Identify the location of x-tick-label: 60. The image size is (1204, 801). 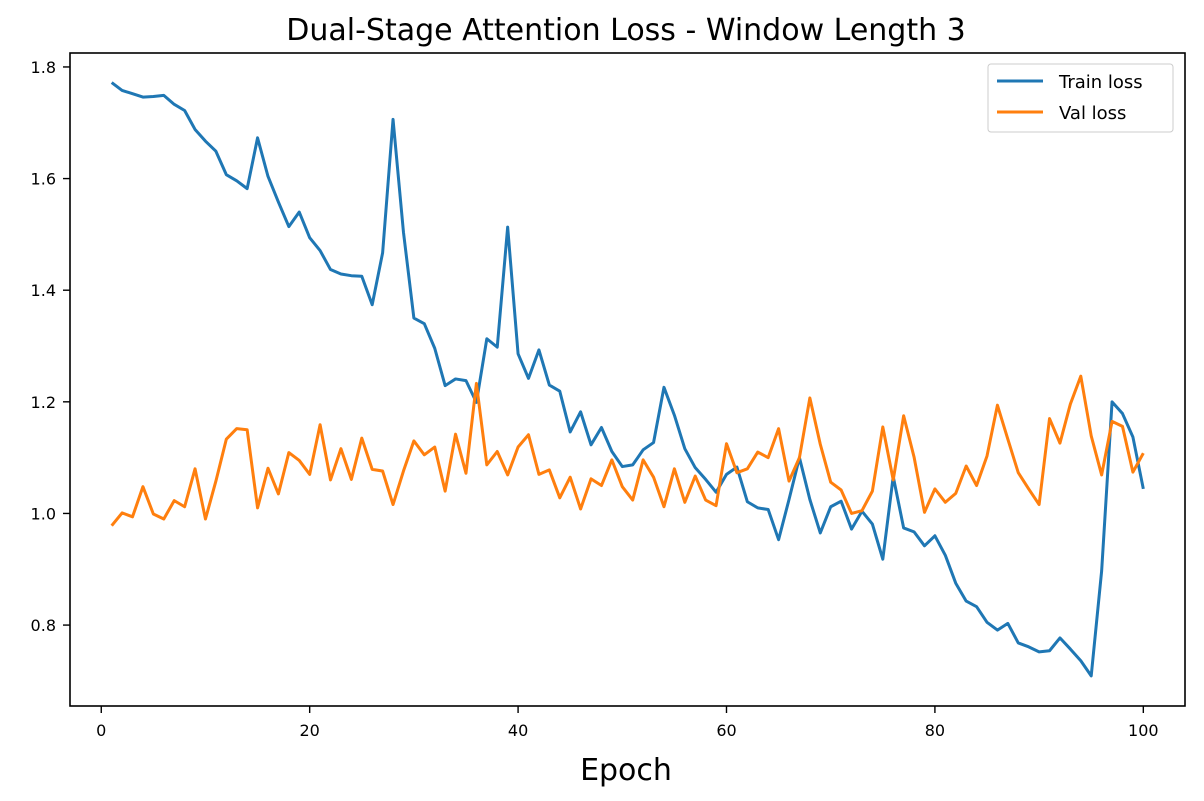
(726, 730).